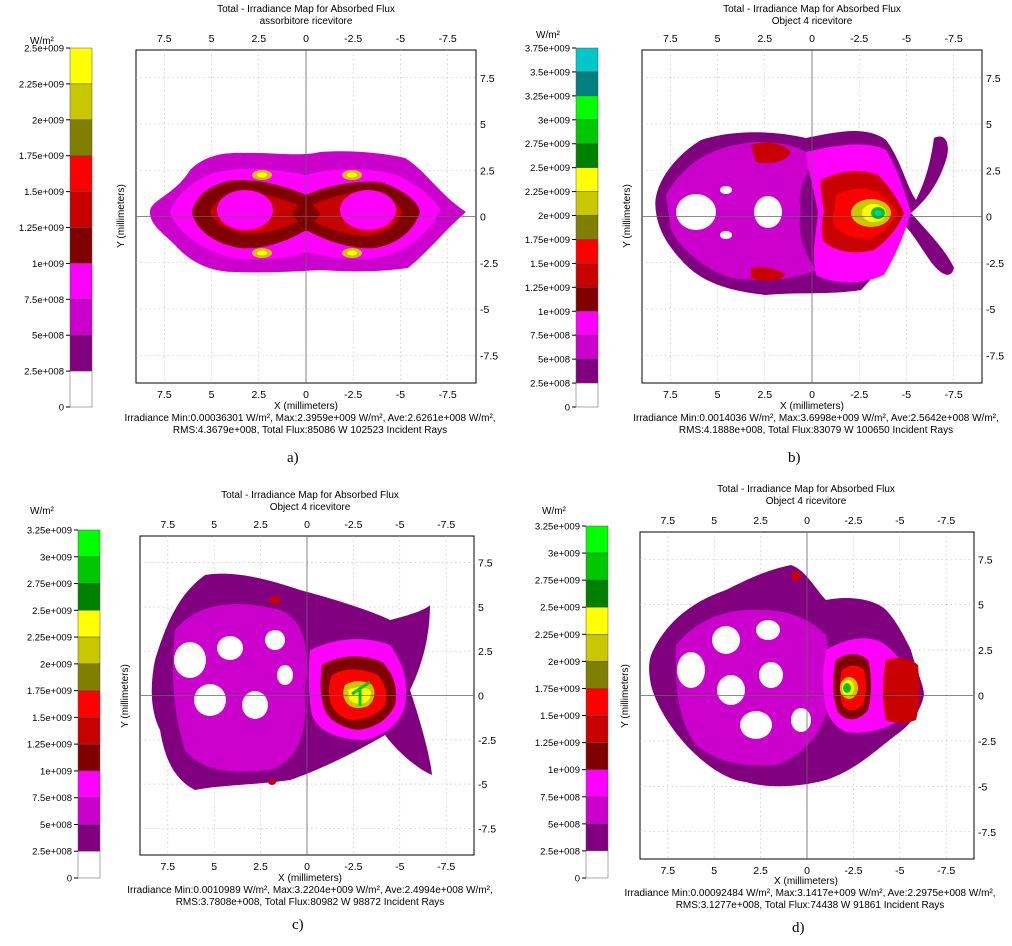 The width and height of the screenshot is (1012, 946). What do you see at coordinates (448, 395) in the screenshot?
I see `x-tick-label-bottom: -7.5` at bounding box center [448, 395].